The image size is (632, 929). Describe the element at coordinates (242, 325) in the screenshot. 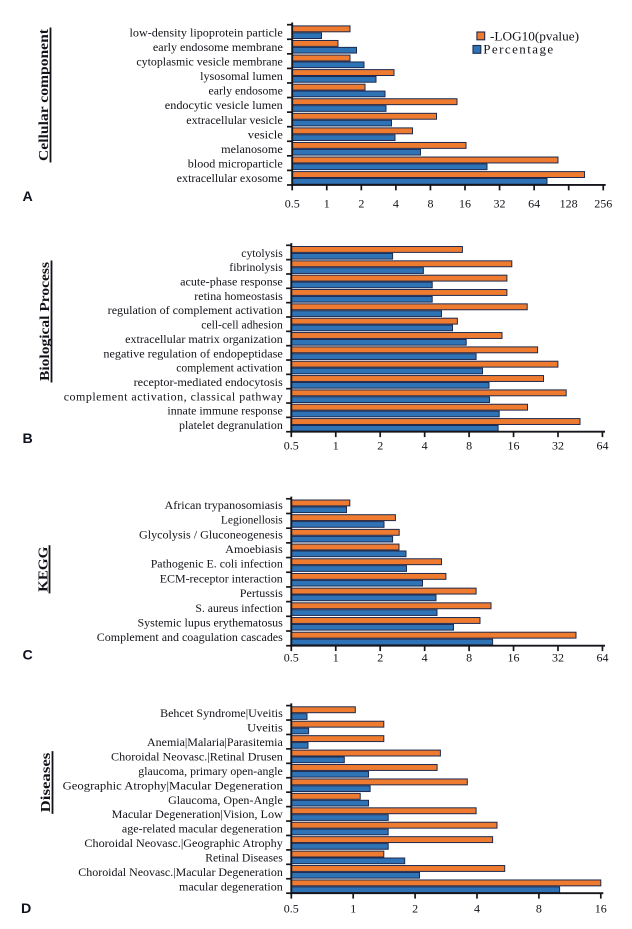

I see `svg-text: cell-cell adhesion` at that location.